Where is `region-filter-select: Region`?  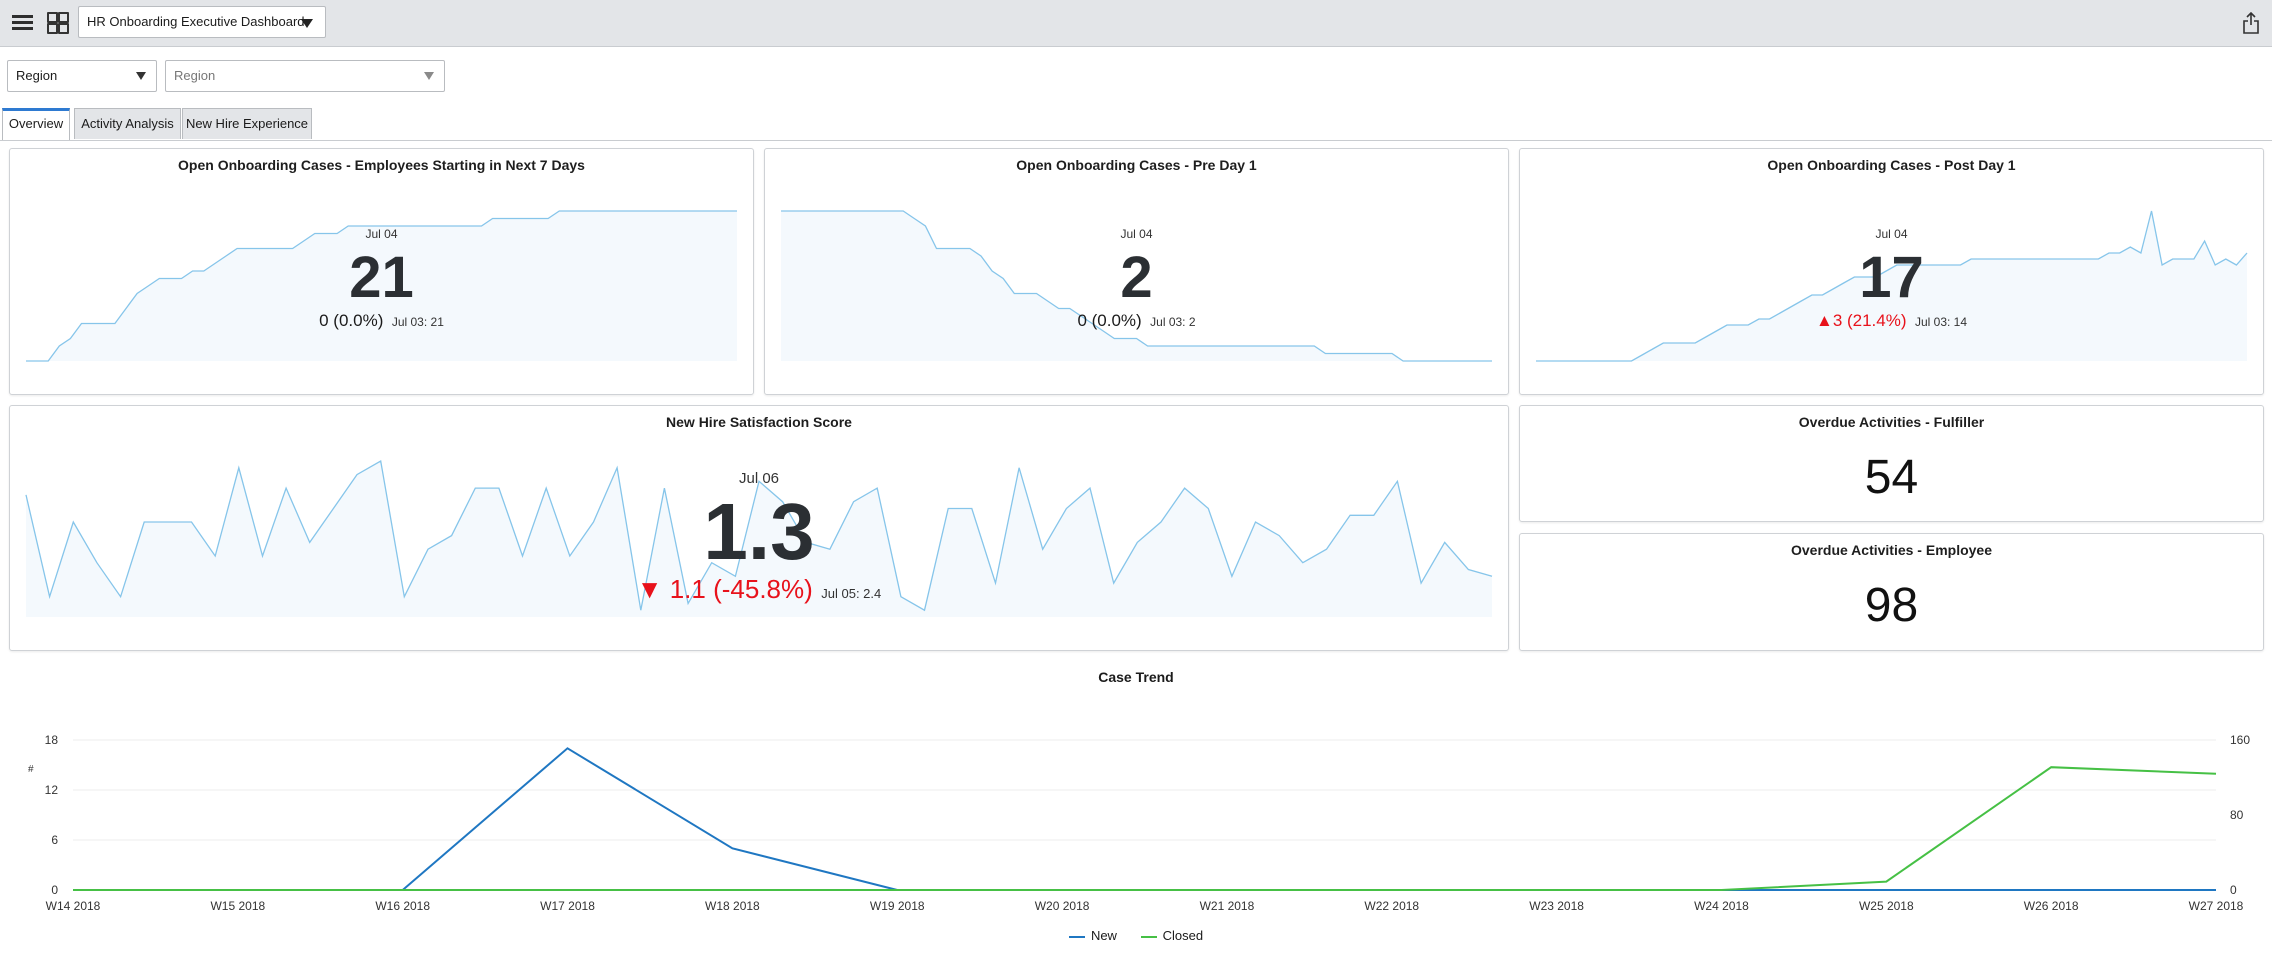
region-filter-select: Region is located at coordinates (82, 76).